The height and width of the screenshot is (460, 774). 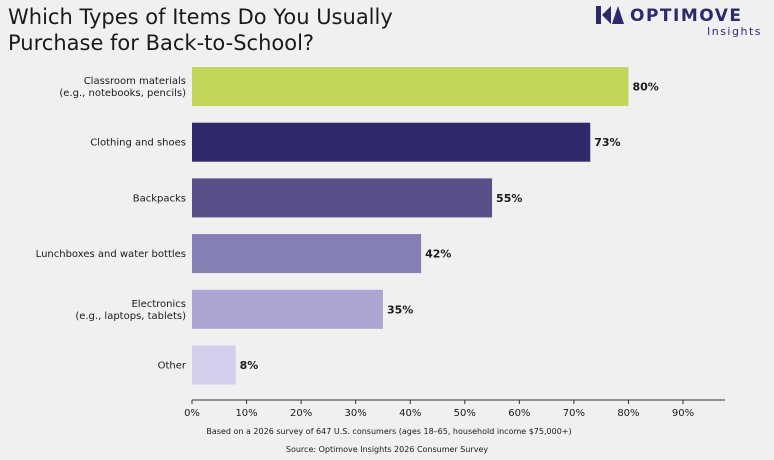 I want to click on x-tick-label: 60%, so click(x=519, y=413).